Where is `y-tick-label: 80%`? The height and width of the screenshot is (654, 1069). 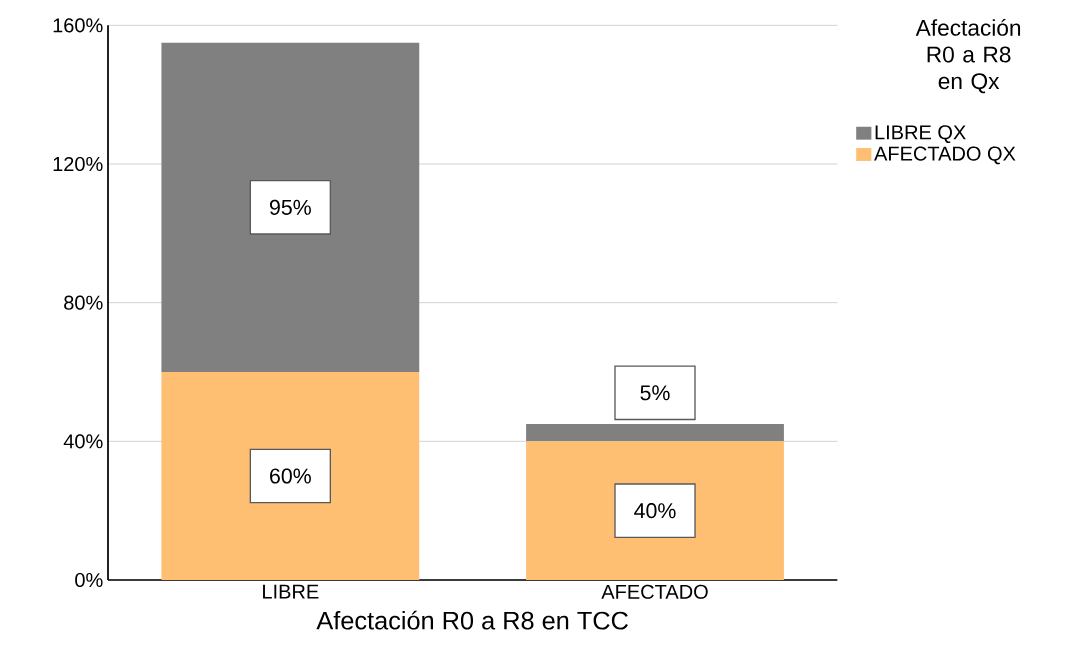
y-tick-label: 80% is located at coordinates (83, 302).